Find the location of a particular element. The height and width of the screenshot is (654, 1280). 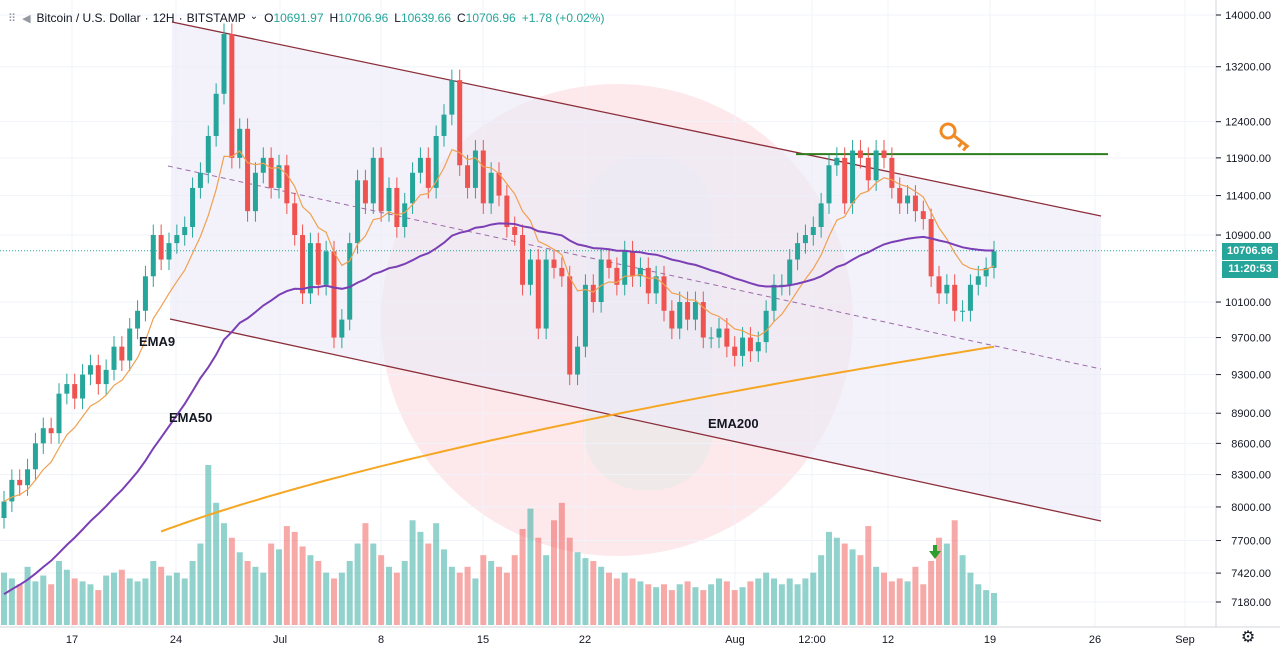

time-tick-label: 26 is located at coordinates (1095, 640).